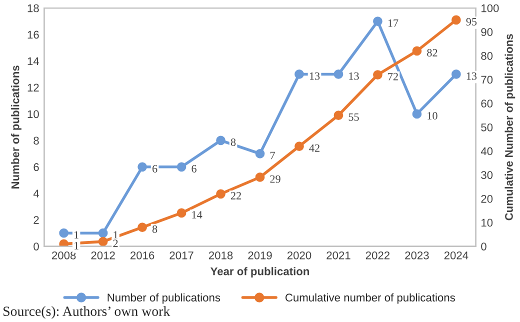 This screenshot has height=322, width=520. I want to click on data-label: 7, so click(272, 156).